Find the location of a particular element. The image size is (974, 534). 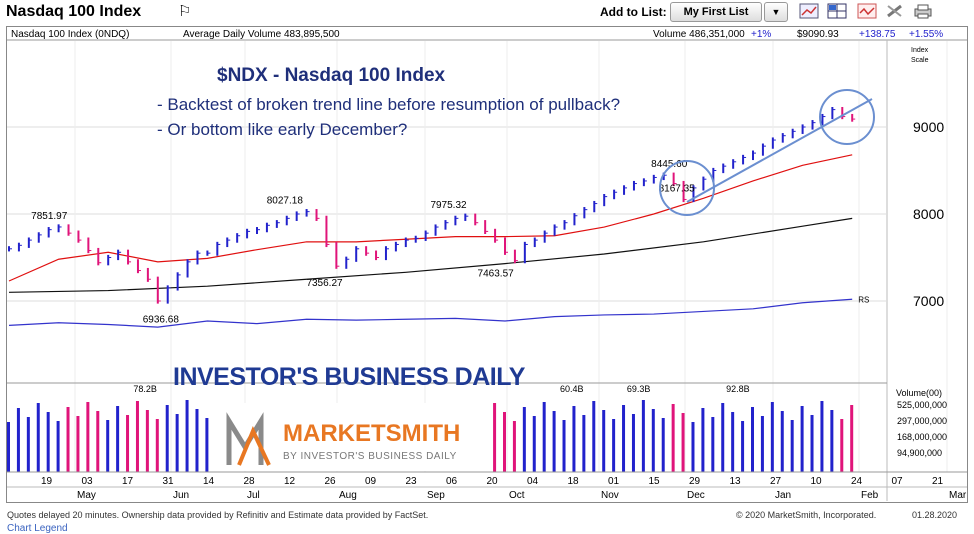

chart-legend-link: Chart Legend is located at coordinates (37, 528).